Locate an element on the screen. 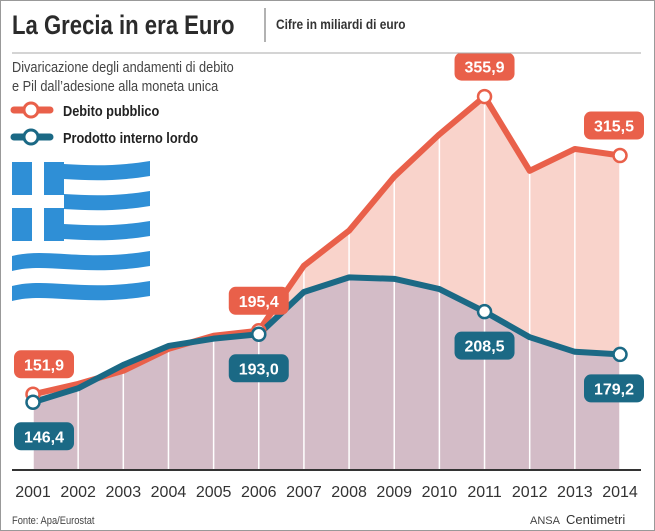  data-label: 208,5 is located at coordinates (485, 347).